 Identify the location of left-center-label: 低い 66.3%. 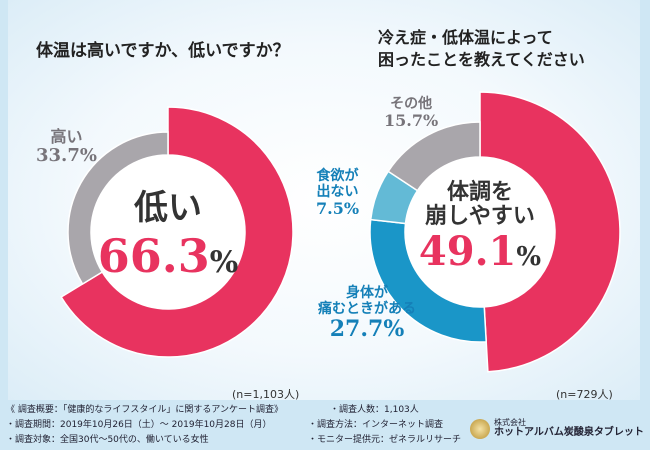
(168, 235).